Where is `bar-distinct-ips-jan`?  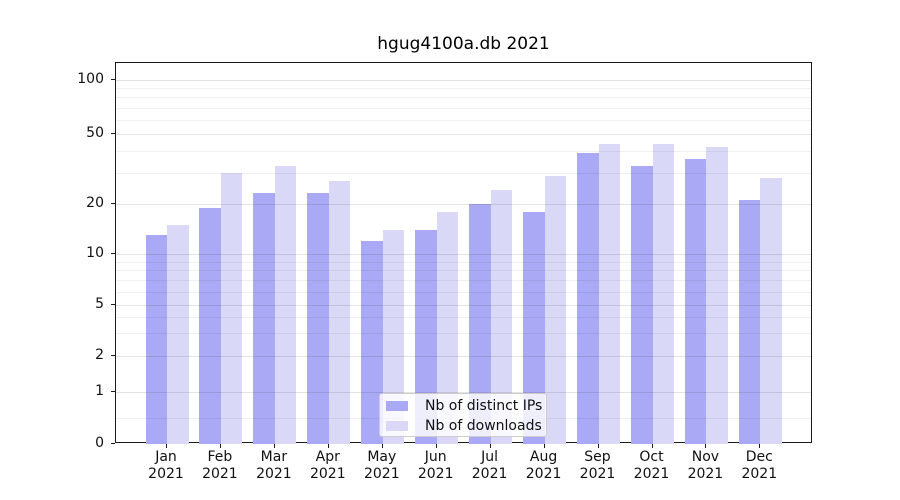
bar-distinct-ips-jan is located at coordinates (156, 339).